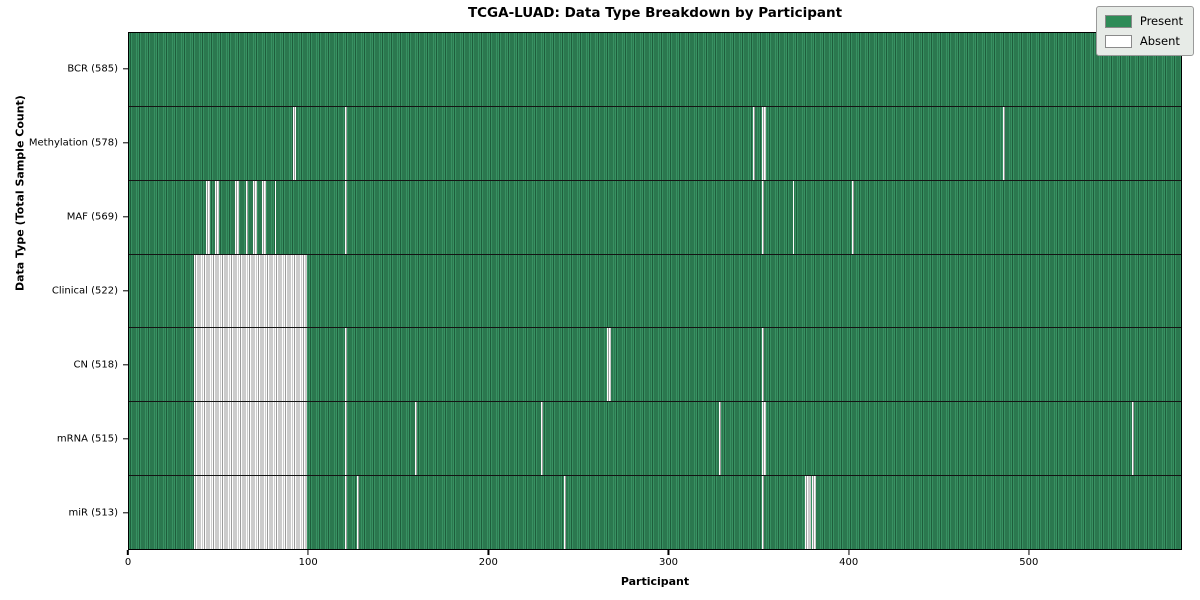  What do you see at coordinates (488, 562) in the screenshot?
I see `x-tick-label: 200` at bounding box center [488, 562].